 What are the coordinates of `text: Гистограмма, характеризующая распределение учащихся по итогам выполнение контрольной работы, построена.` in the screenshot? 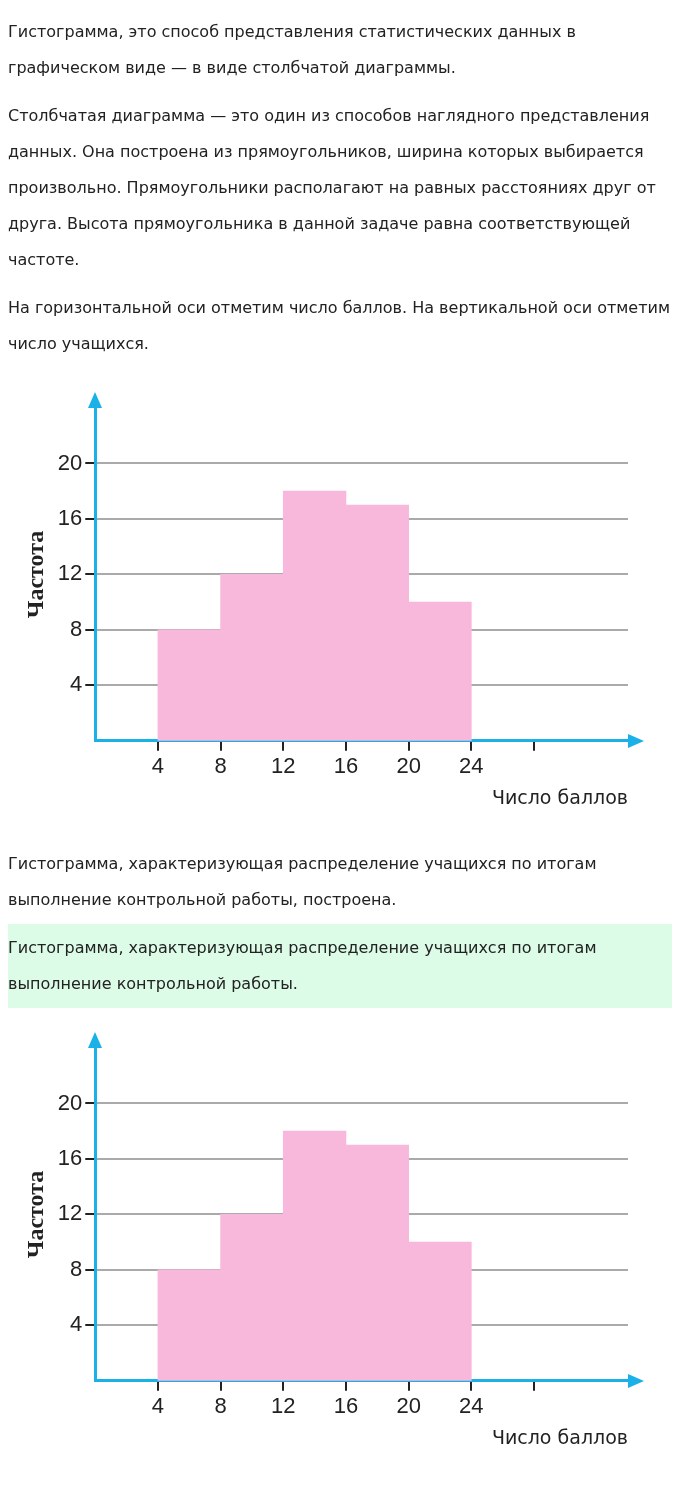 It's located at (303, 882).